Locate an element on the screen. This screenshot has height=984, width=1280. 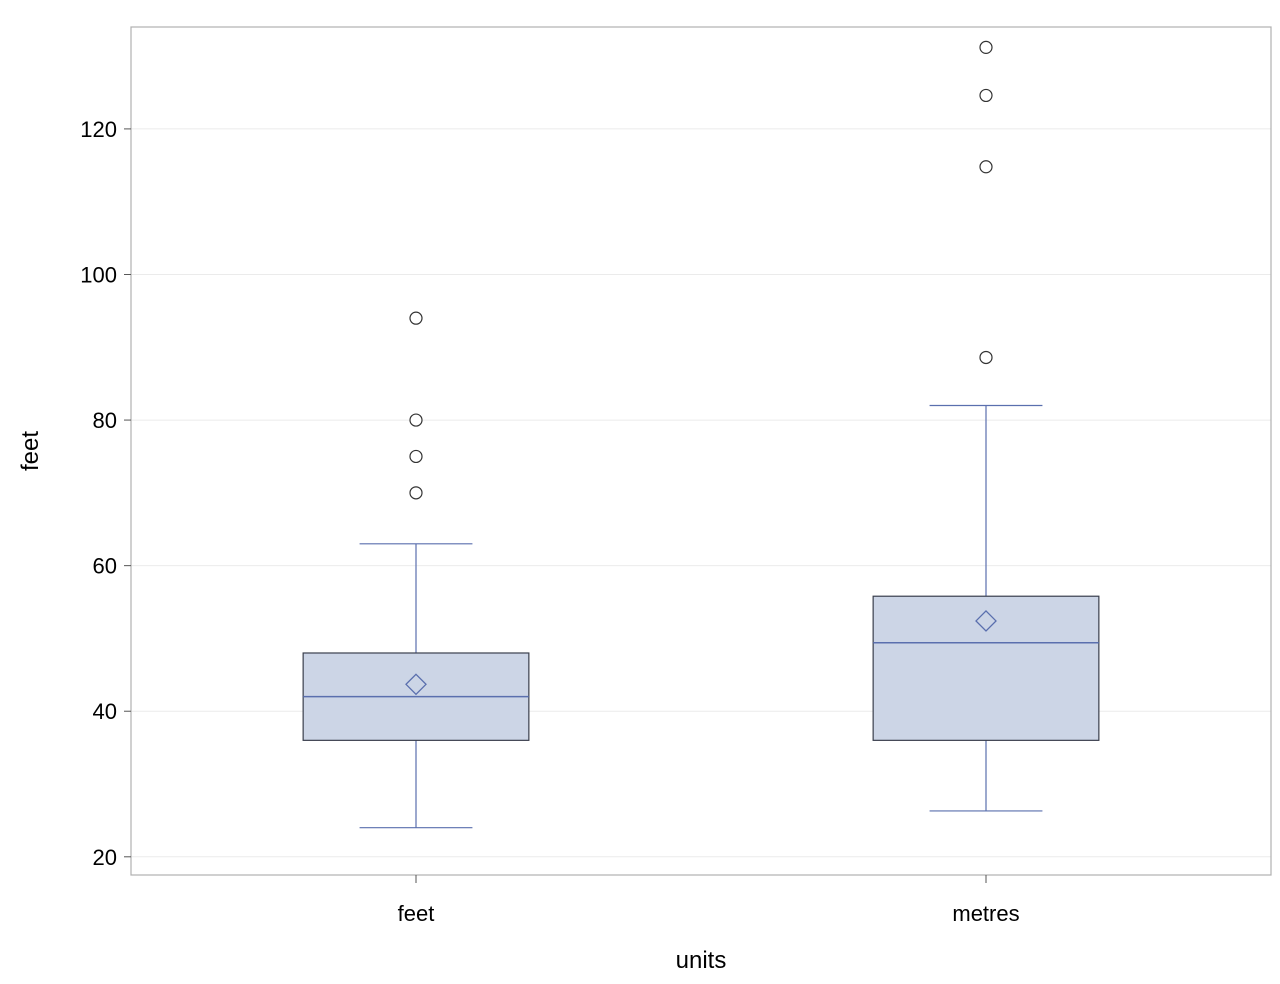
x-axis-ticks: feet metres is located at coordinates (709, 900).